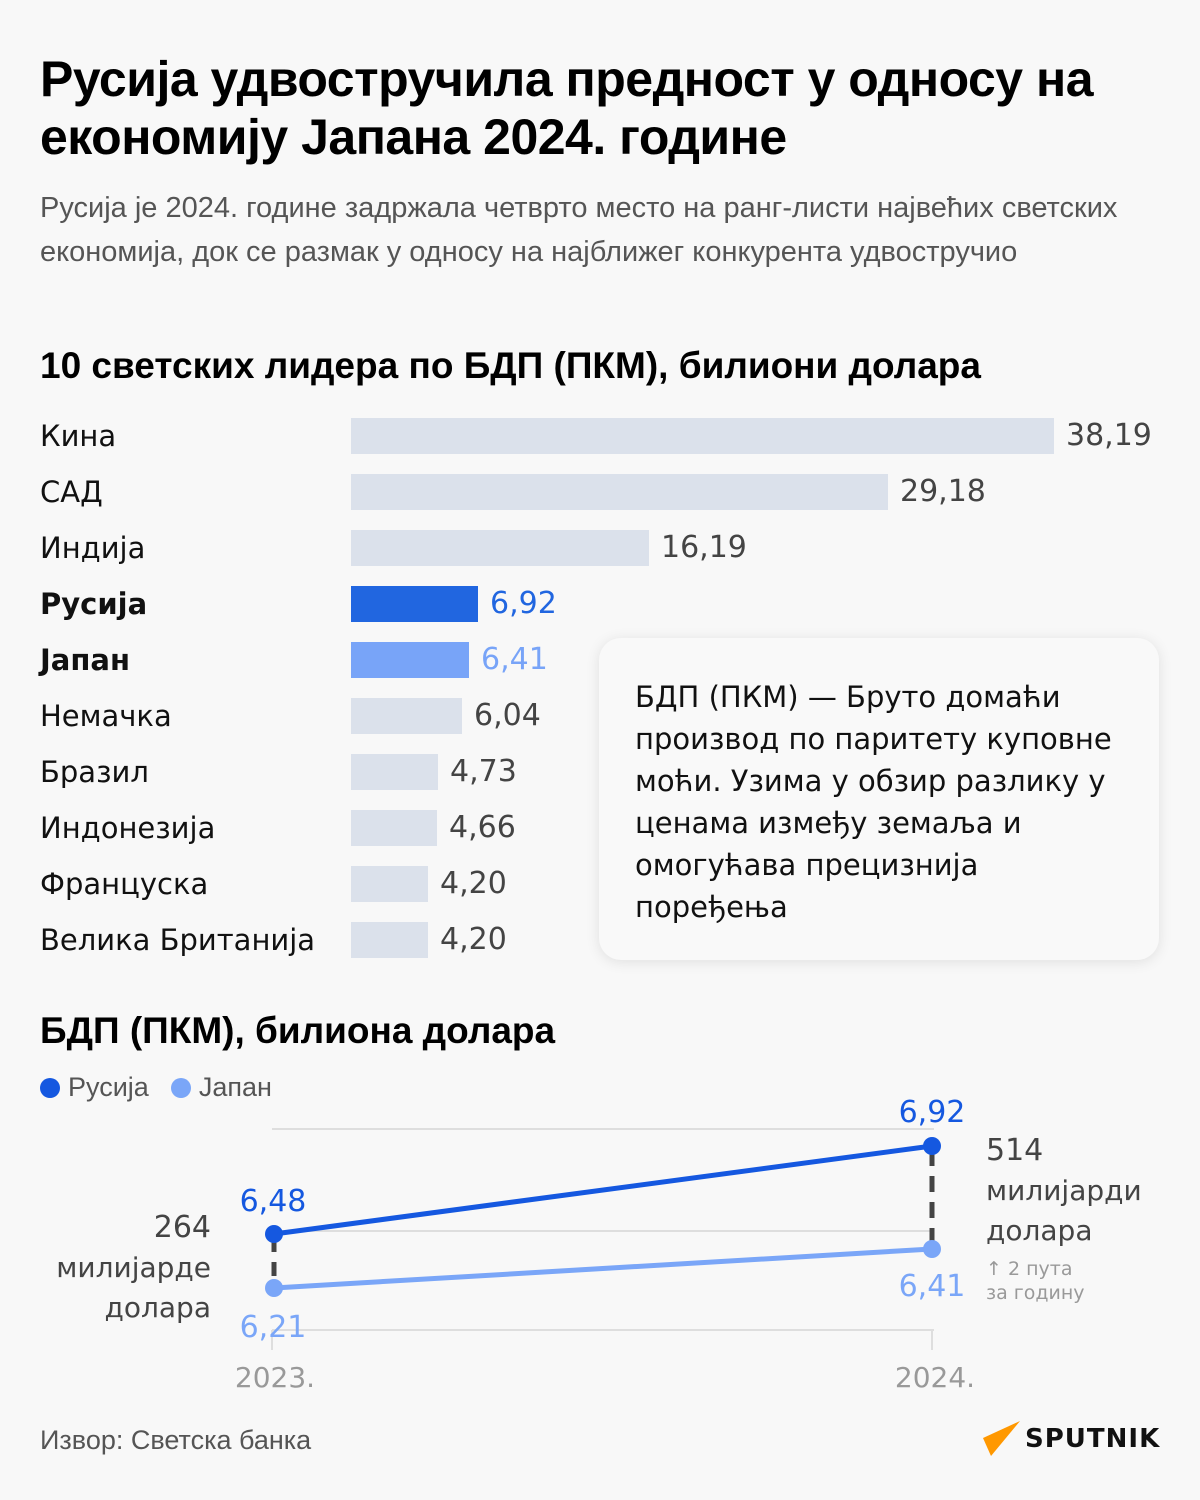 The width and height of the screenshot is (1200, 1500). I want to click on bar-label: Кина, so click(78, 436).